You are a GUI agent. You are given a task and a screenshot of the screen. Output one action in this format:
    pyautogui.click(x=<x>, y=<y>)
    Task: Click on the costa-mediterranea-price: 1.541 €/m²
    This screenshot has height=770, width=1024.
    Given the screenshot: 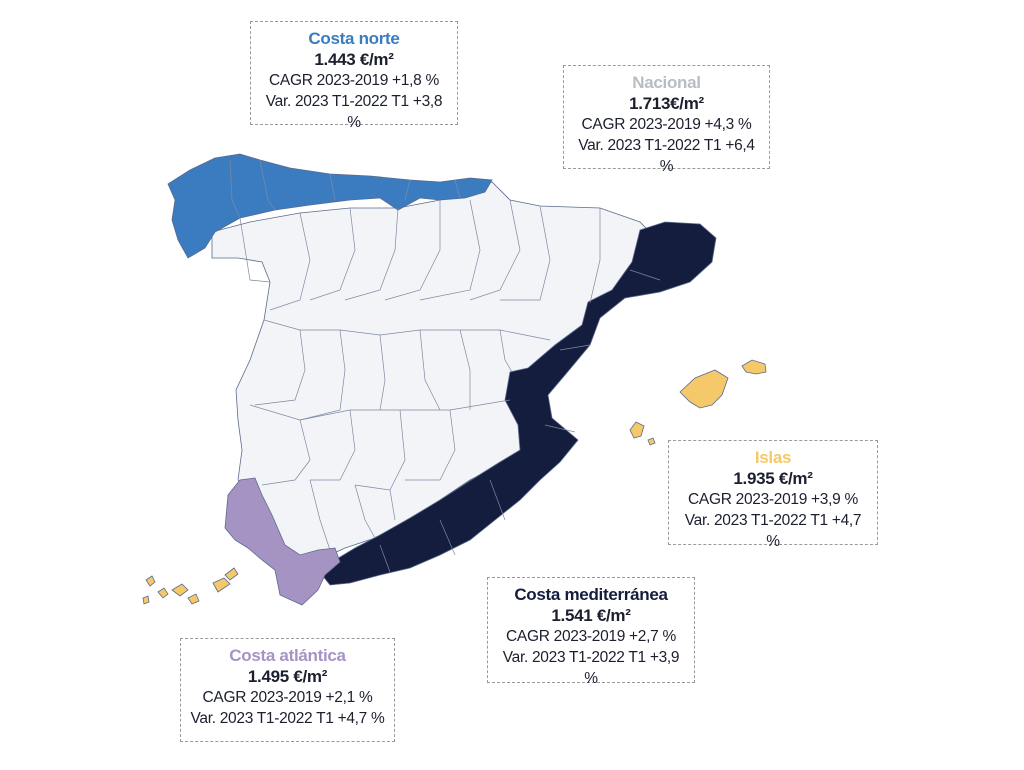 What is the action you would take?
    pyautogui.click(x=591, y=615)
    